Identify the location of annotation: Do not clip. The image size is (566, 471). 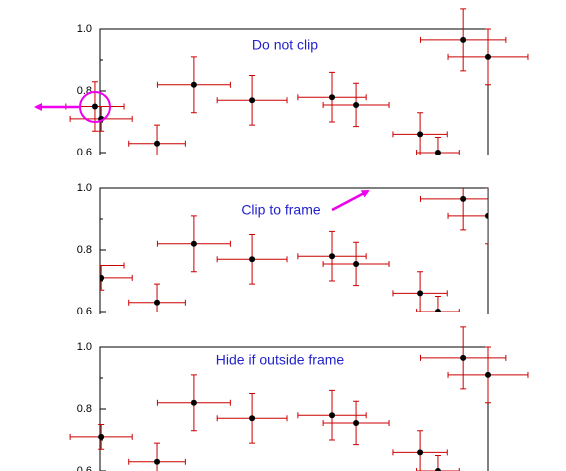
(285, 45).